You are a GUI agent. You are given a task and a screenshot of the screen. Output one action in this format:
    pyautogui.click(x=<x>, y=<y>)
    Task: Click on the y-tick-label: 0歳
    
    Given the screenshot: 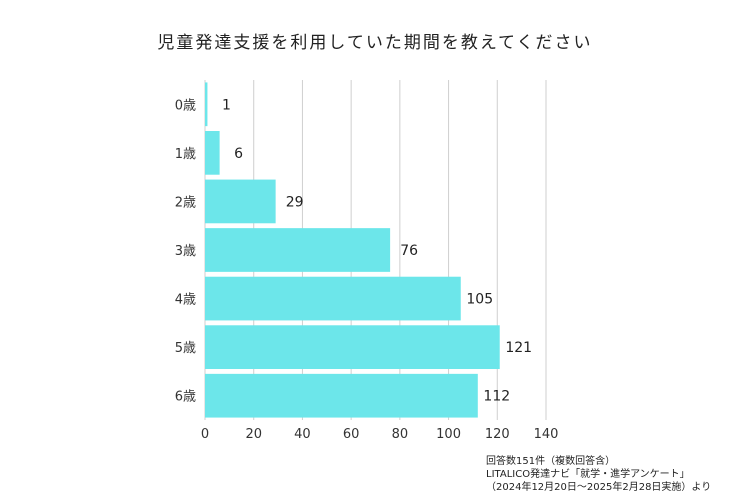 What is the action you would take?
    pyautogui.click(x=185, y=105)
    